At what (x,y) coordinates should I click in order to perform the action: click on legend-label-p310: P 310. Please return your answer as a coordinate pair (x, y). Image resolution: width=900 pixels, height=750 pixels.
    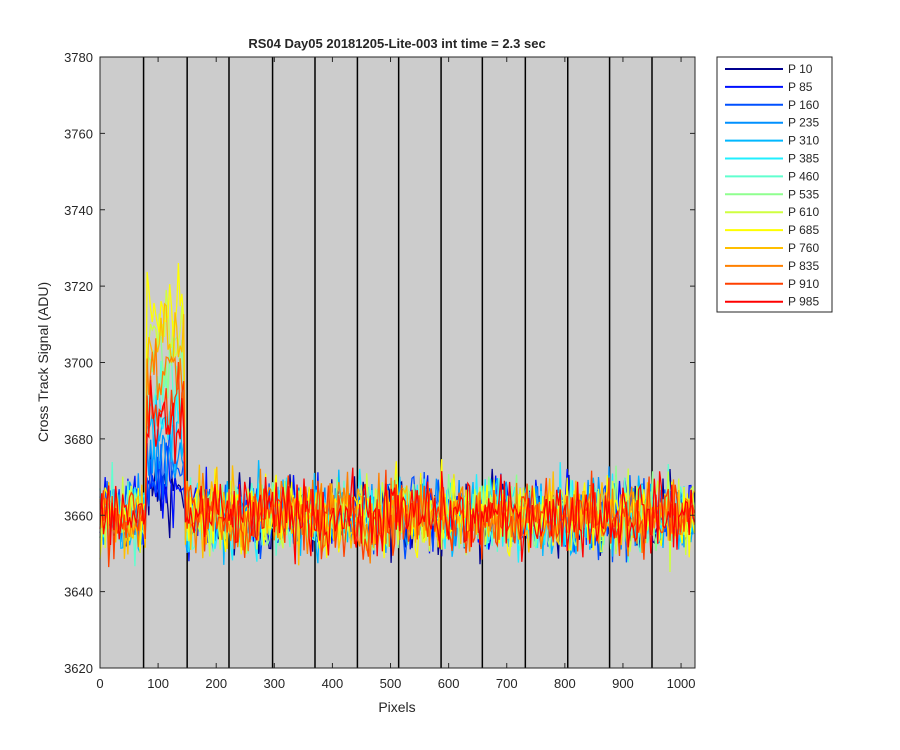
    Looking at the image, I should click on (803, 141).